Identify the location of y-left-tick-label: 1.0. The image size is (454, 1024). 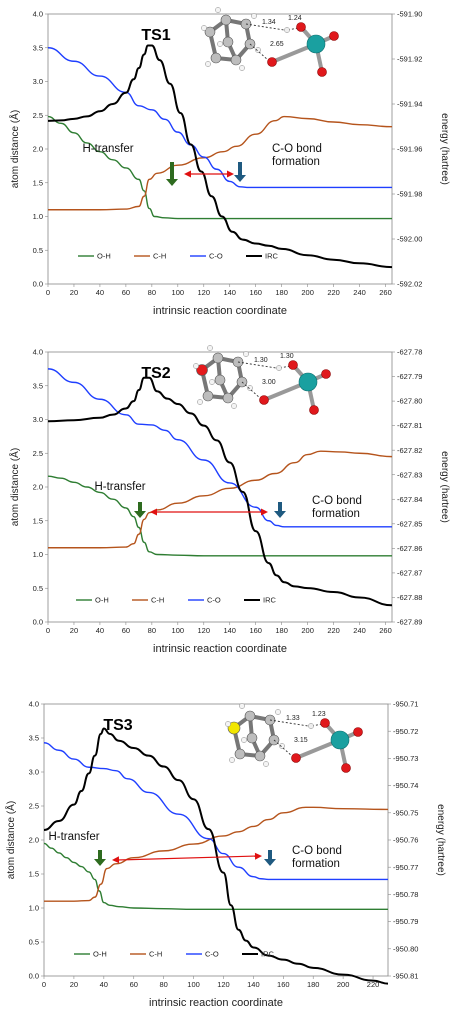
(38, 216).